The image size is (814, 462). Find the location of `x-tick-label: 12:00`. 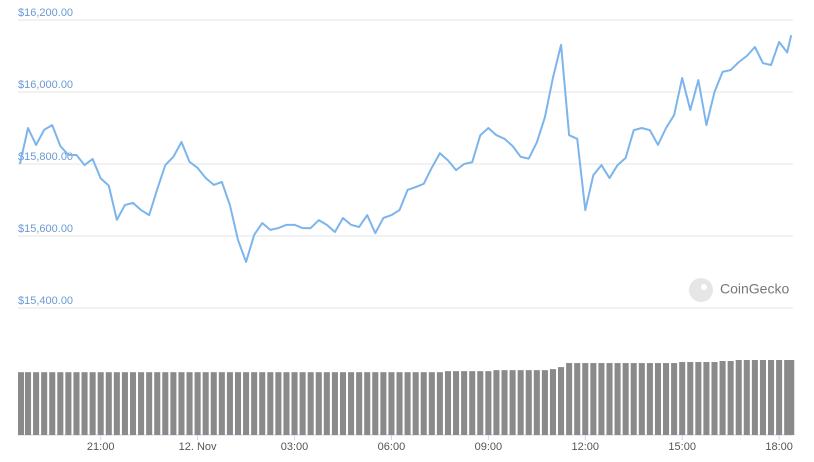

x-tick-label: 12:00 is located at coordinates (586, 447).